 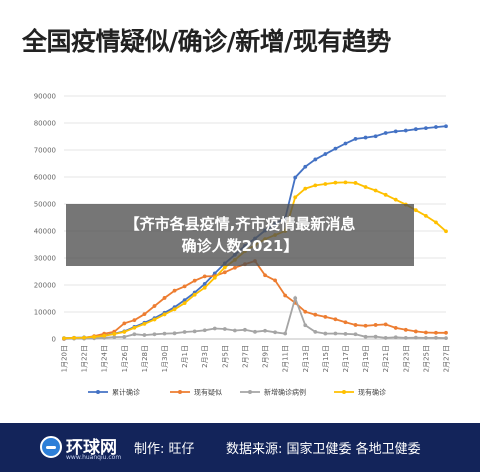 What do you see at coordinates (240, 246) in the screenshot?
I see `overlay-line-2: 确诊人数2021】` at bounding box center [240, 246].